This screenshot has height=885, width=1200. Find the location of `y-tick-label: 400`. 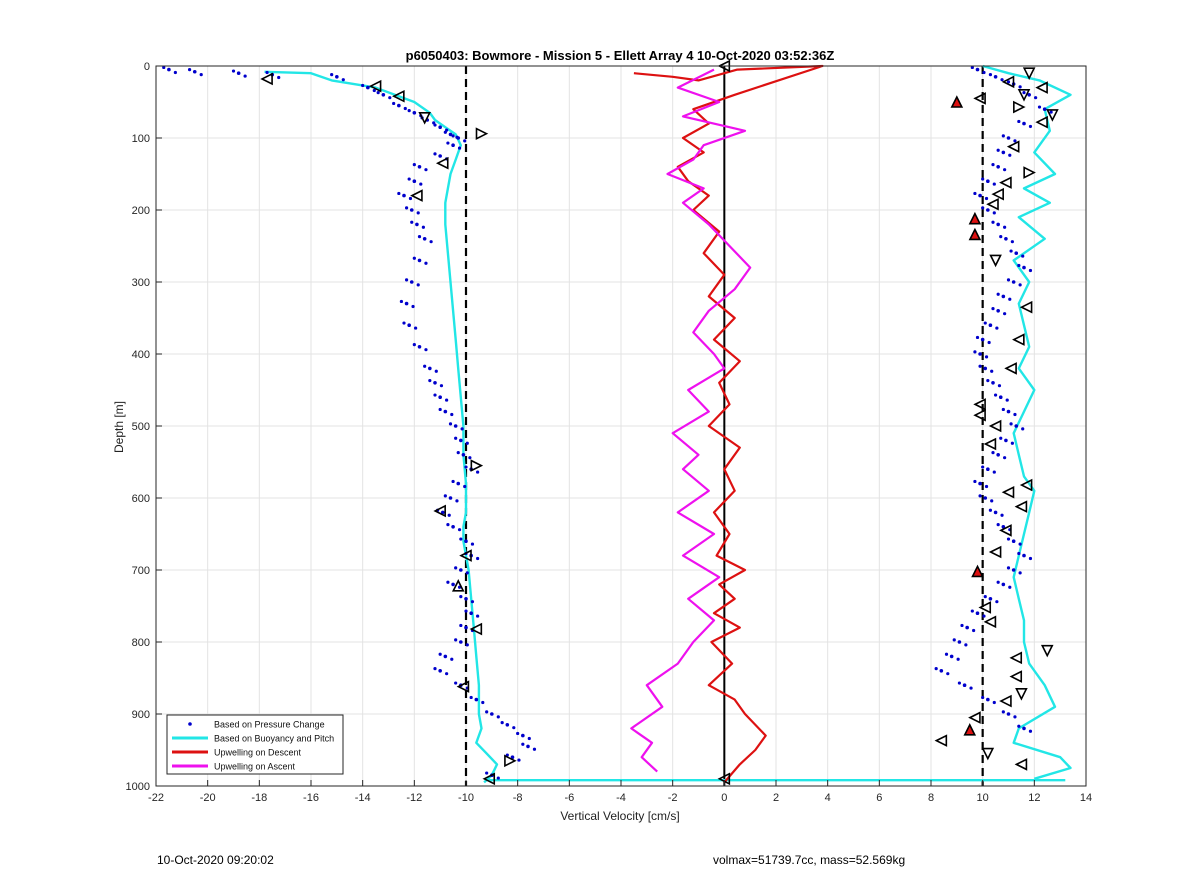

y-tick-label: 400 is located at coordinates (141, 355).